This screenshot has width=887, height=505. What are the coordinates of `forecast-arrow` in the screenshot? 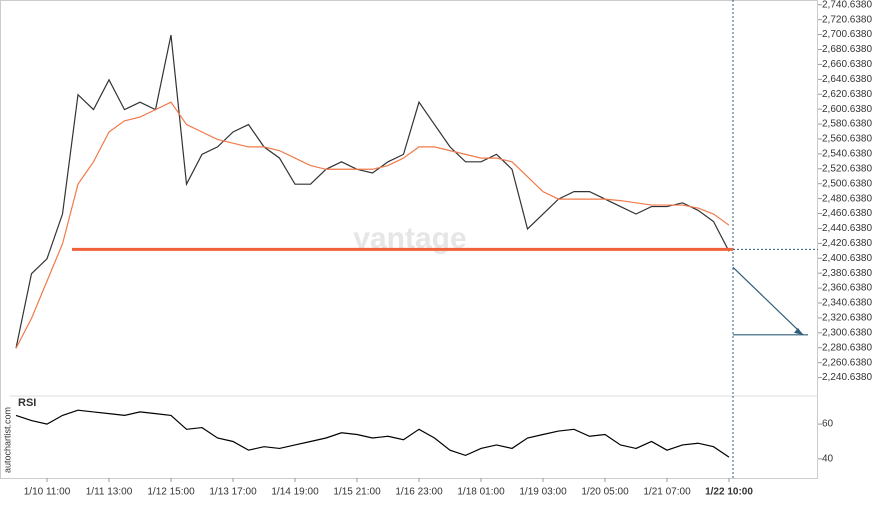 It's located at (768, 301).